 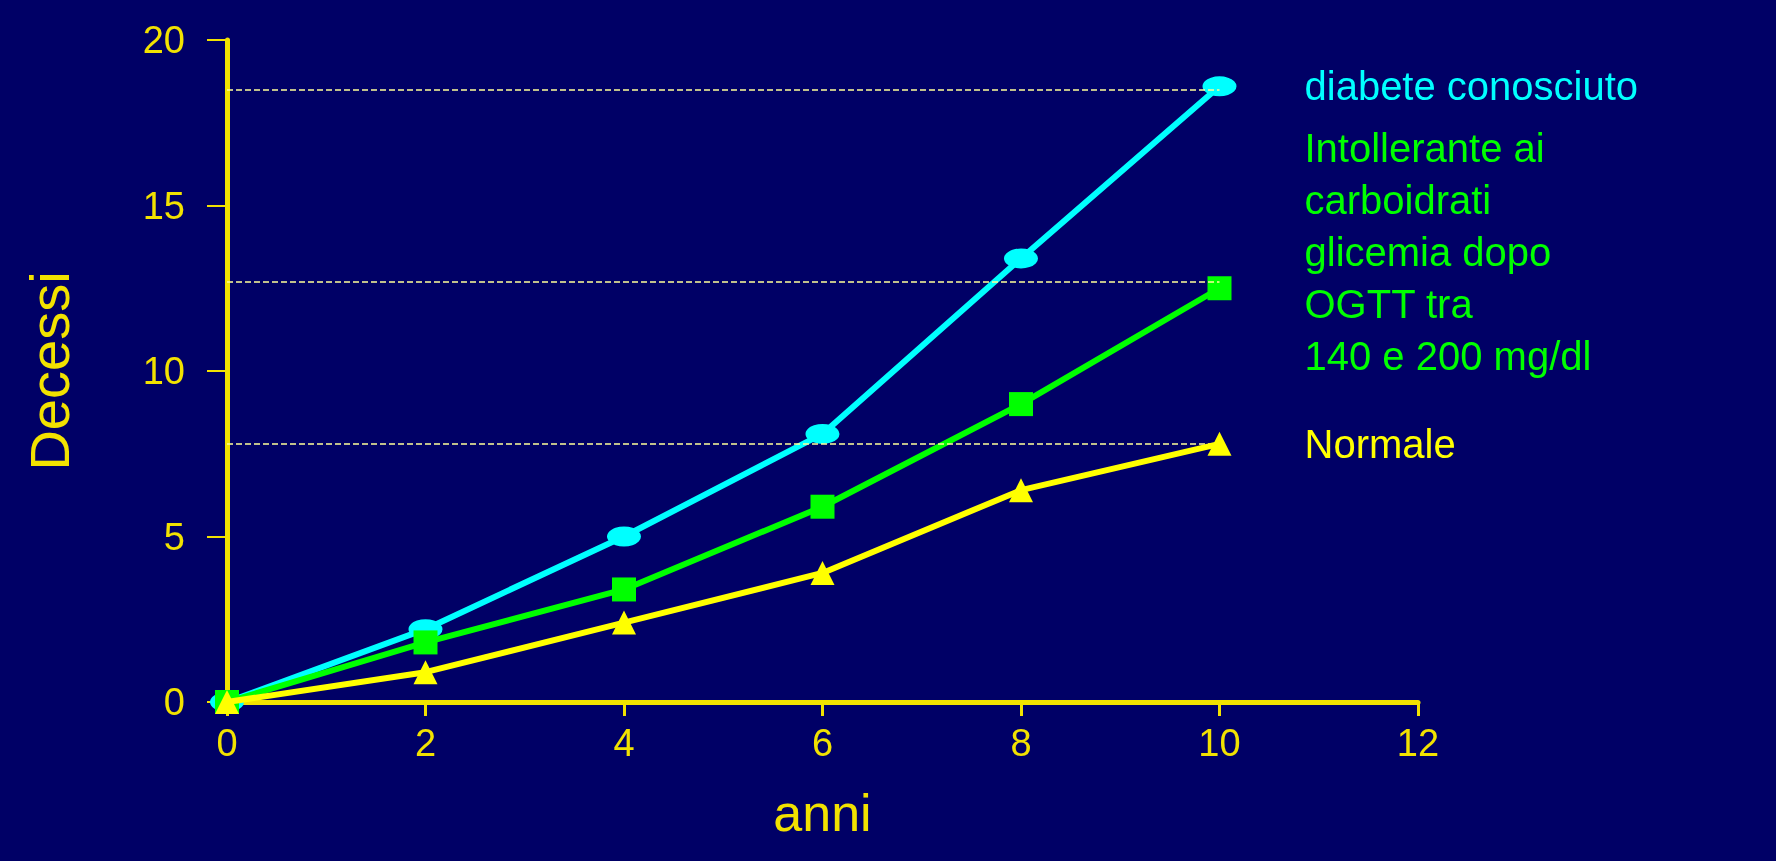 I want to click on y-tick-label: 5, so click(x=174, y=536).